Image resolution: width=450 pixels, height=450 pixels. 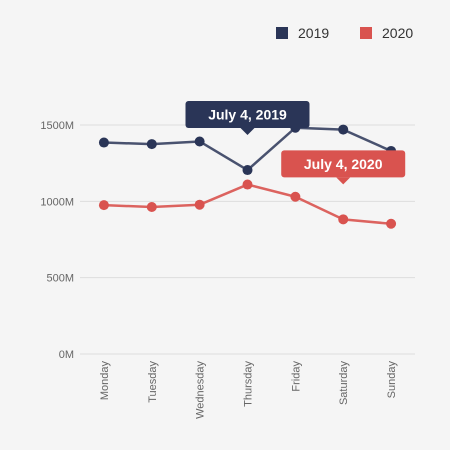 I want to click on series-line-2020, so click(x=247, y=204).